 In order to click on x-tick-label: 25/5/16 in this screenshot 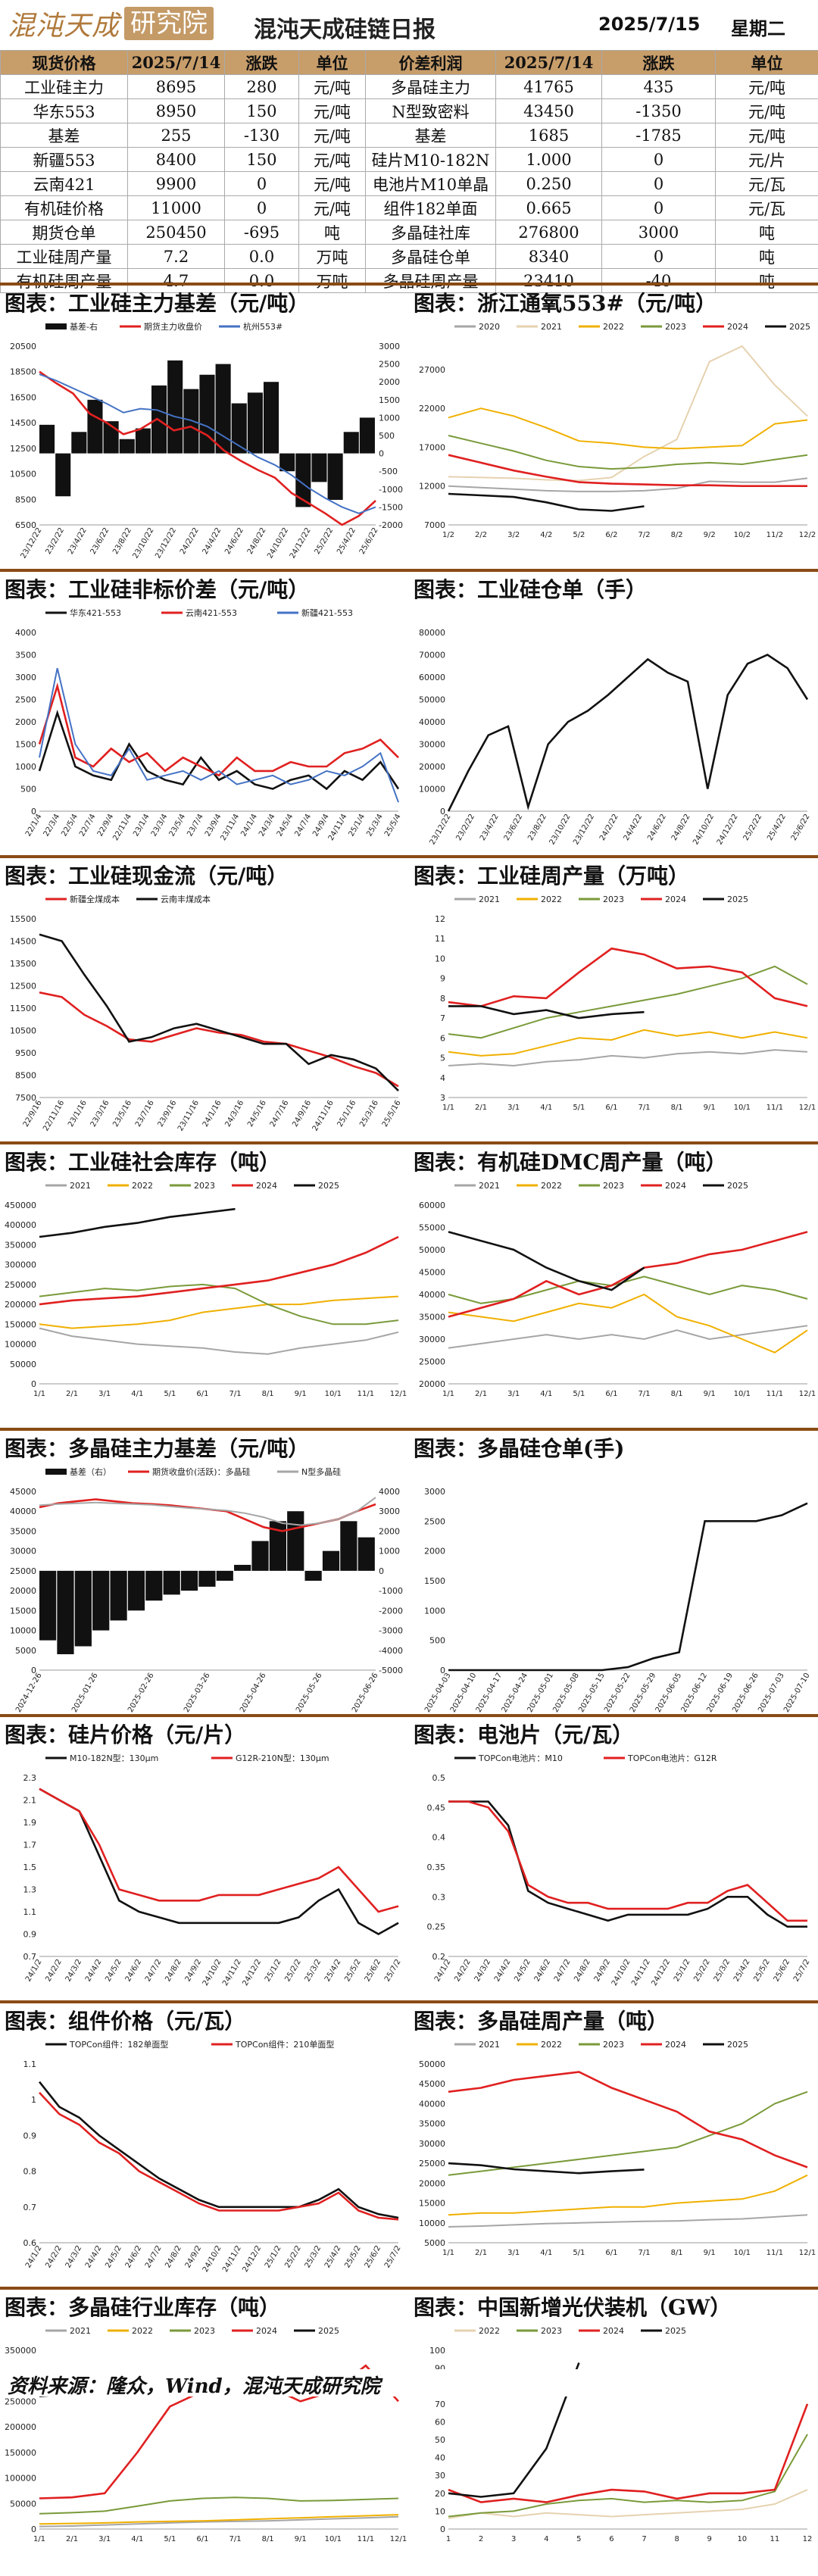, I will do `click(392, 1114)`.